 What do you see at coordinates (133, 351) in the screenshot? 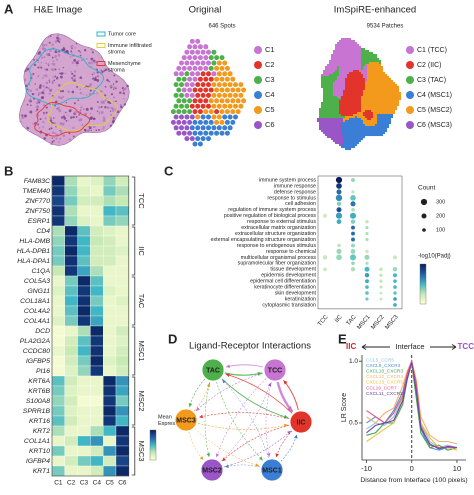
I see `group-bracket` at bounding box center [133, 351].